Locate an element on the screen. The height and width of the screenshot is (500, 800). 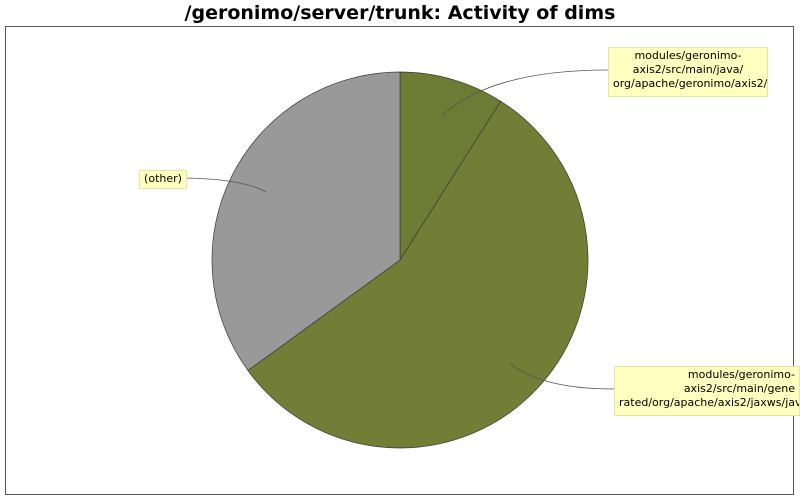
slice-other is located at coordinates (306, 221).